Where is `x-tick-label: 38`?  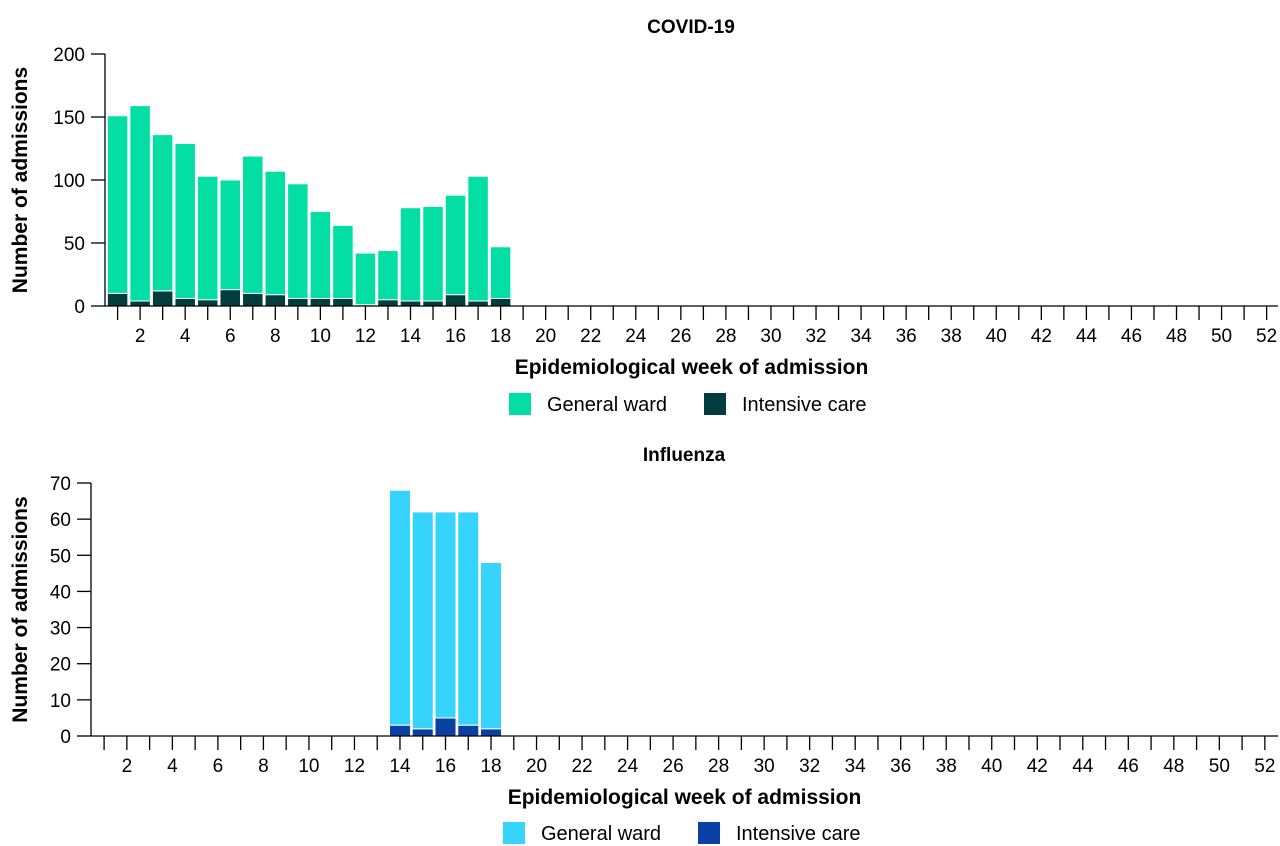
x-tick-label: 38 is located at coordinates (951, 336).